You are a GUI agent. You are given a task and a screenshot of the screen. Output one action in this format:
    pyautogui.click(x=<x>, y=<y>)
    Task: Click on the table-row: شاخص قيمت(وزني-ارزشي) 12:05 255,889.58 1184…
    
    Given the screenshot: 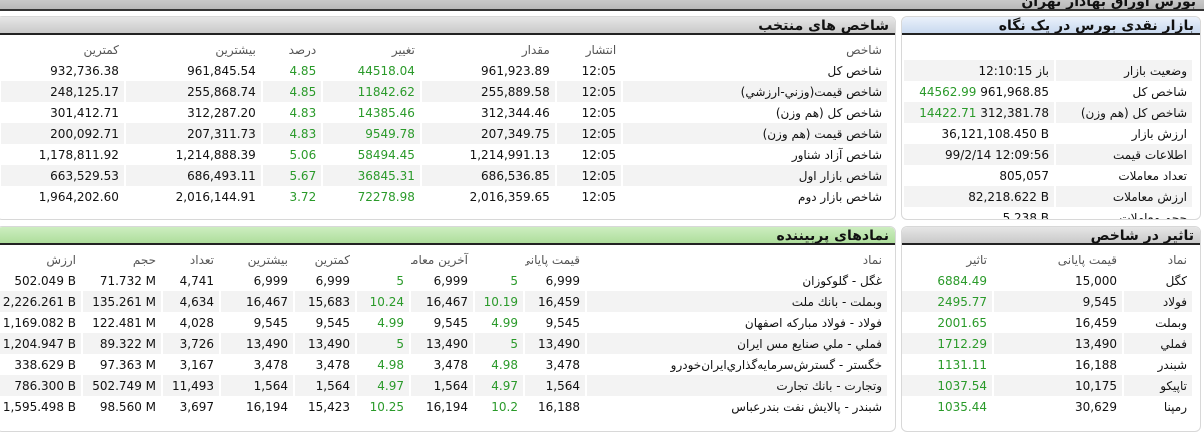 What is the action you would take?
    pyautogui.click(x=444, y=91)
    